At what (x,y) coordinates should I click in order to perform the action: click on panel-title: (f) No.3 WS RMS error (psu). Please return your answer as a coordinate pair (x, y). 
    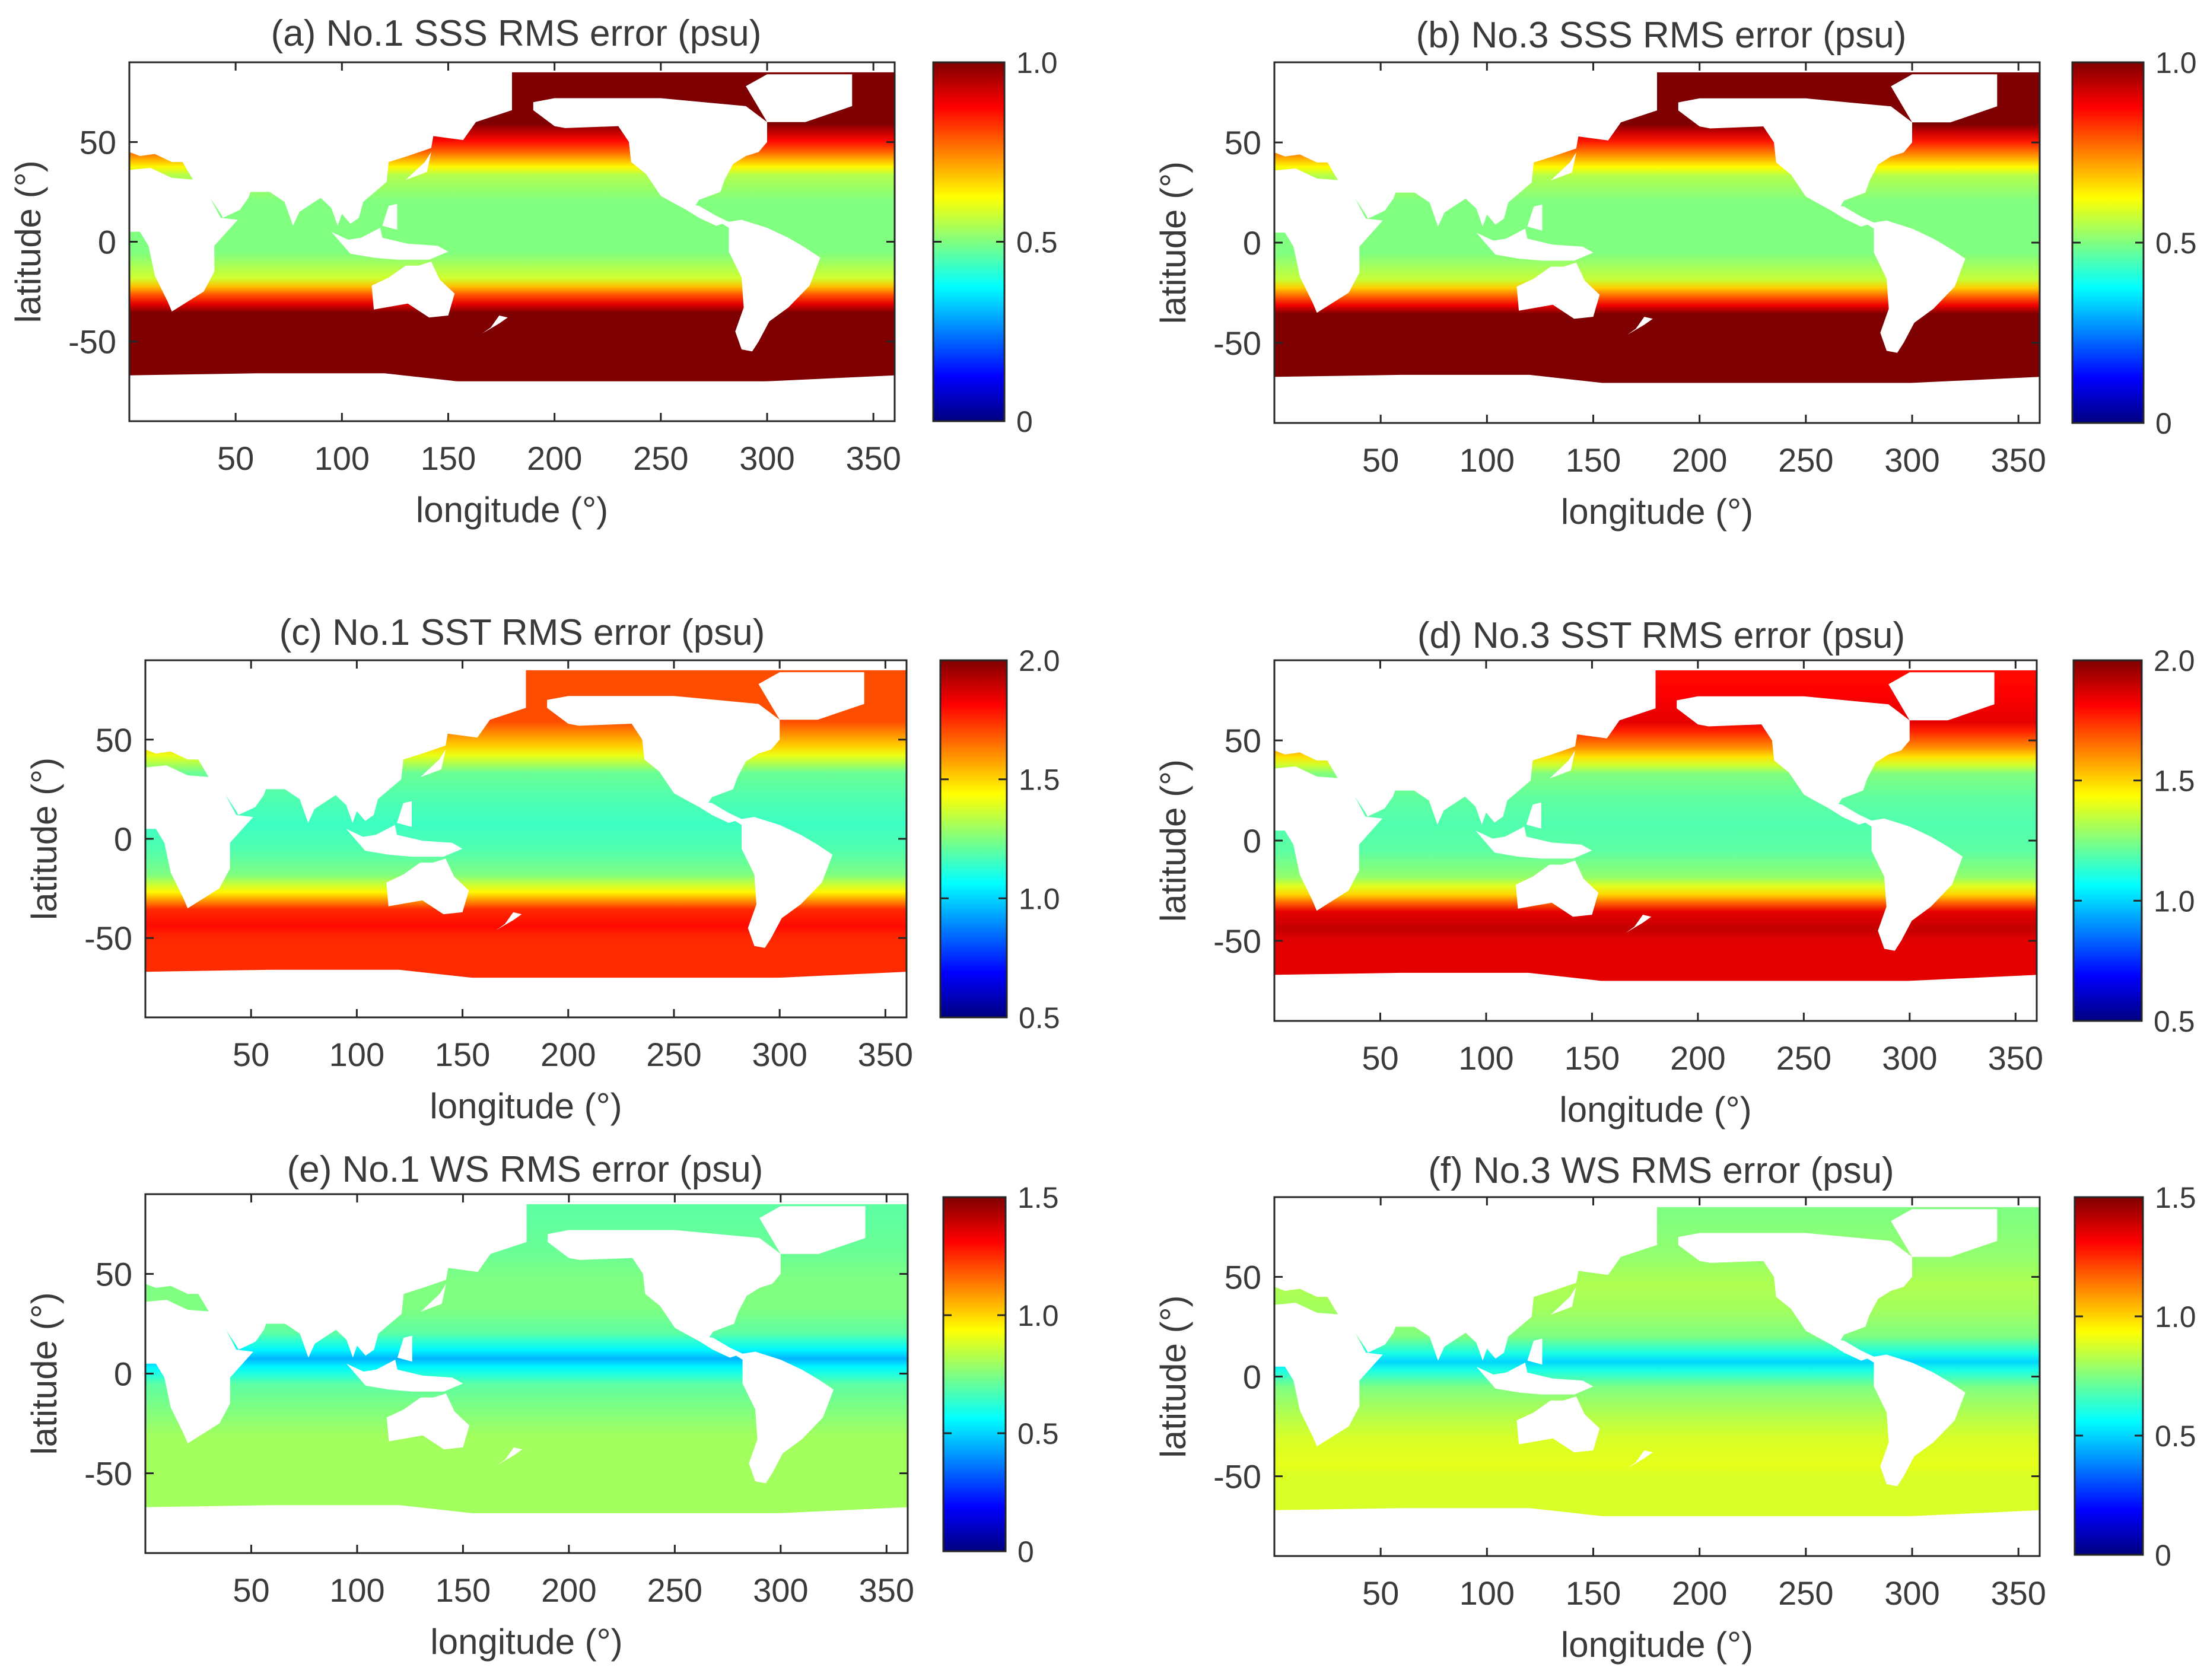
    Looking at the image, I should click on (1661, 1170).